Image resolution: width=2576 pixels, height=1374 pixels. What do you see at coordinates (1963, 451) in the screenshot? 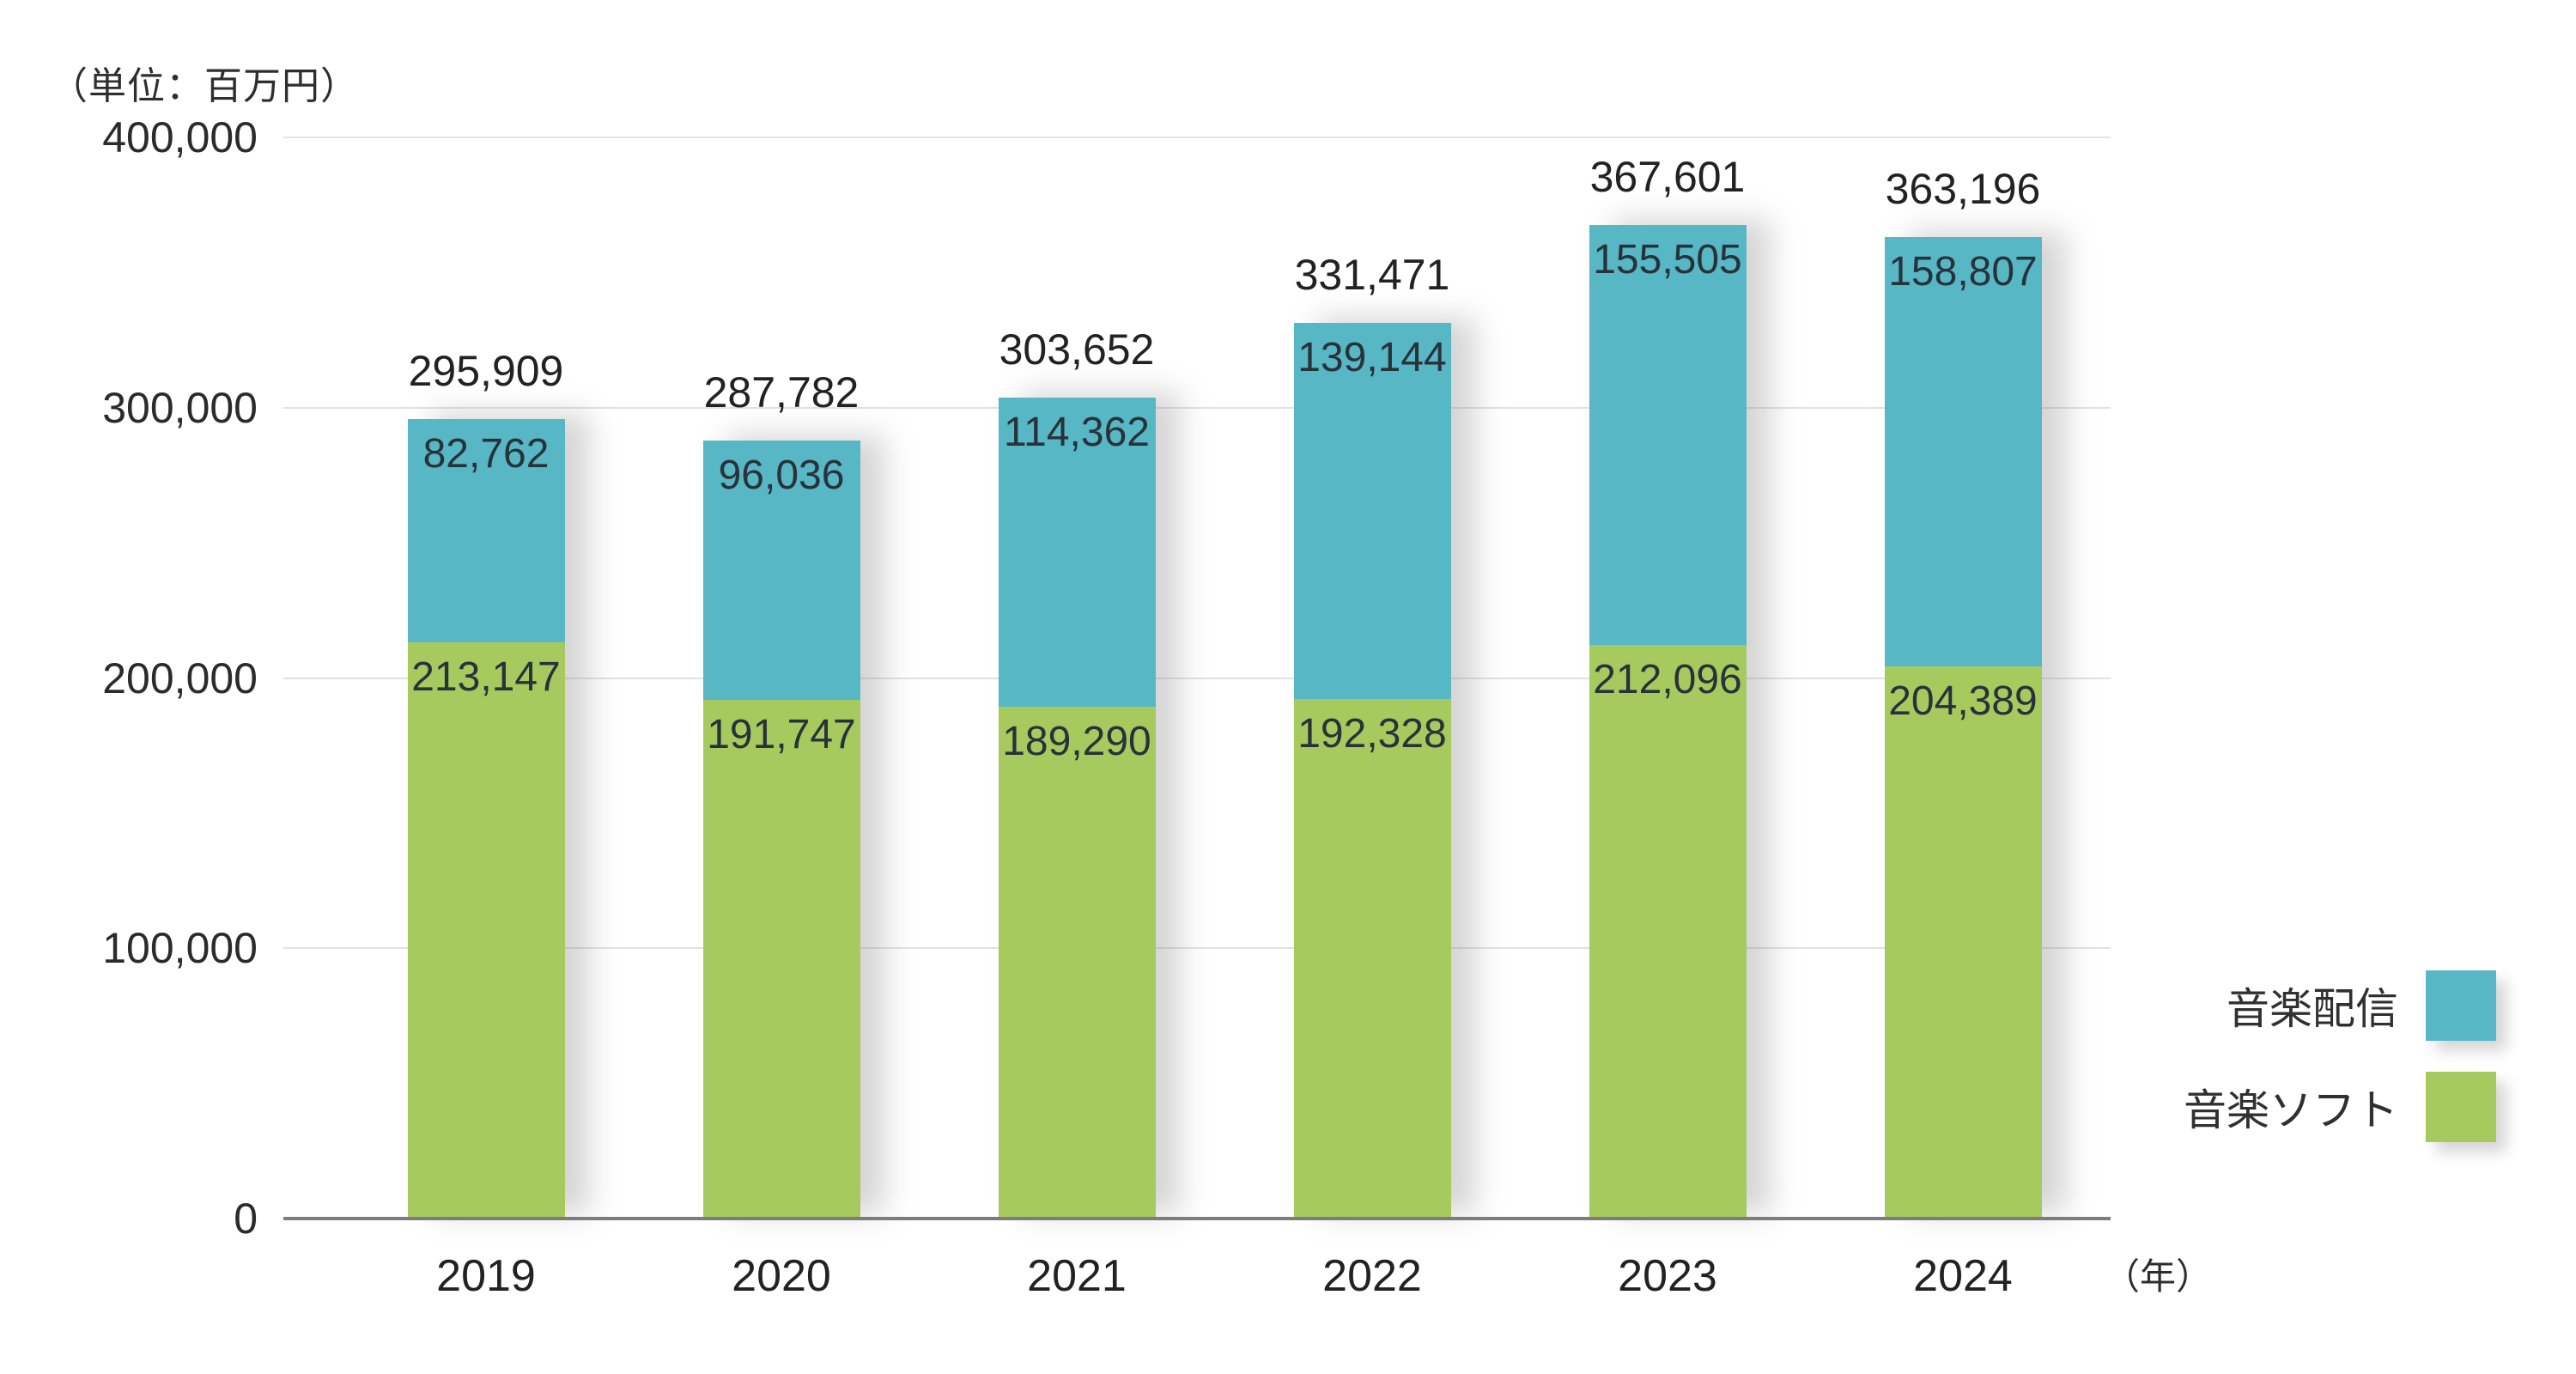
I see `bar-segment-music-distribution: 158,807` at bounding box center [1963, 451].